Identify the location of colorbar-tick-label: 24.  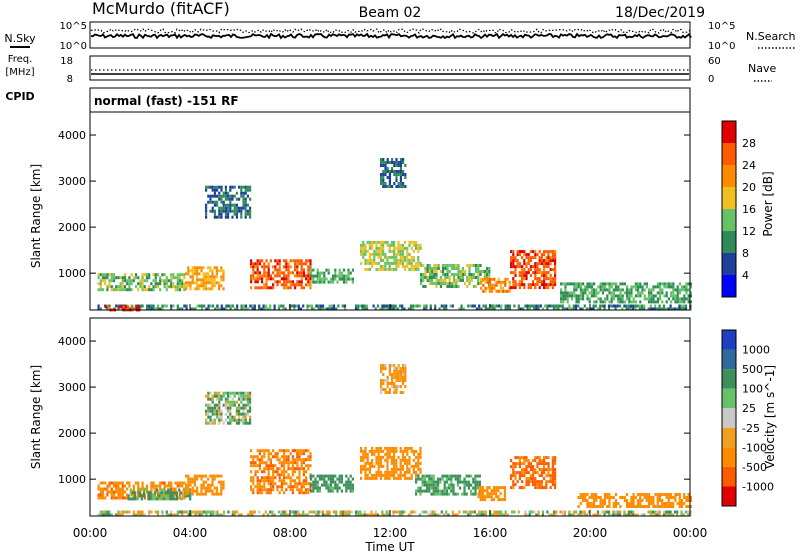
(749, 165).